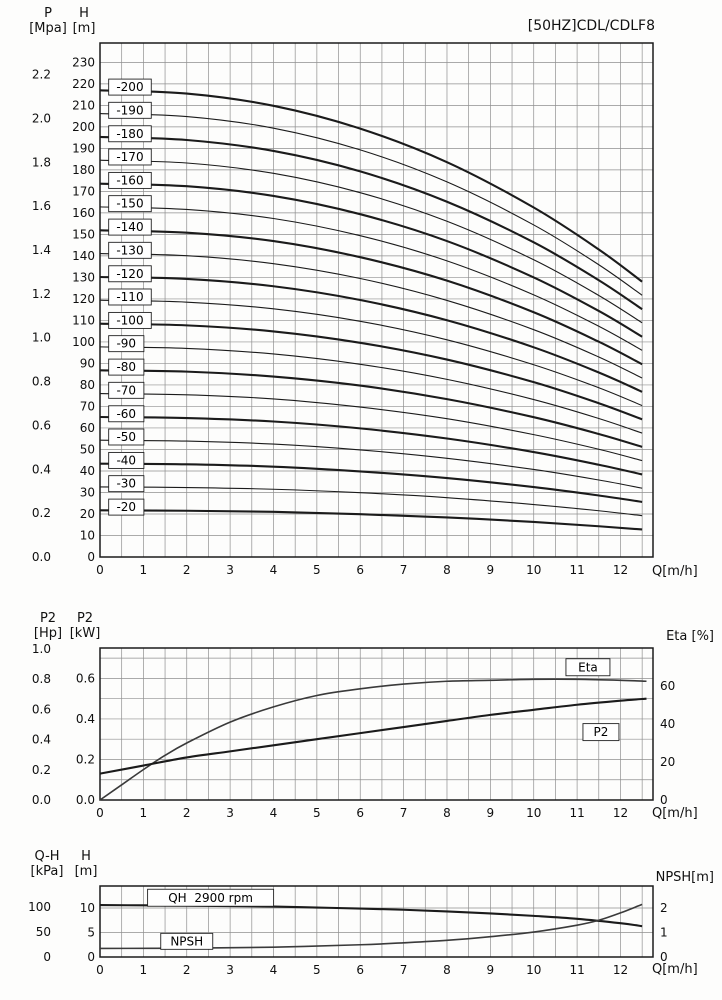  Describe the element at coordinates (87, 535) in the screenshot. I see `h-axis-tick: 10` at that location.